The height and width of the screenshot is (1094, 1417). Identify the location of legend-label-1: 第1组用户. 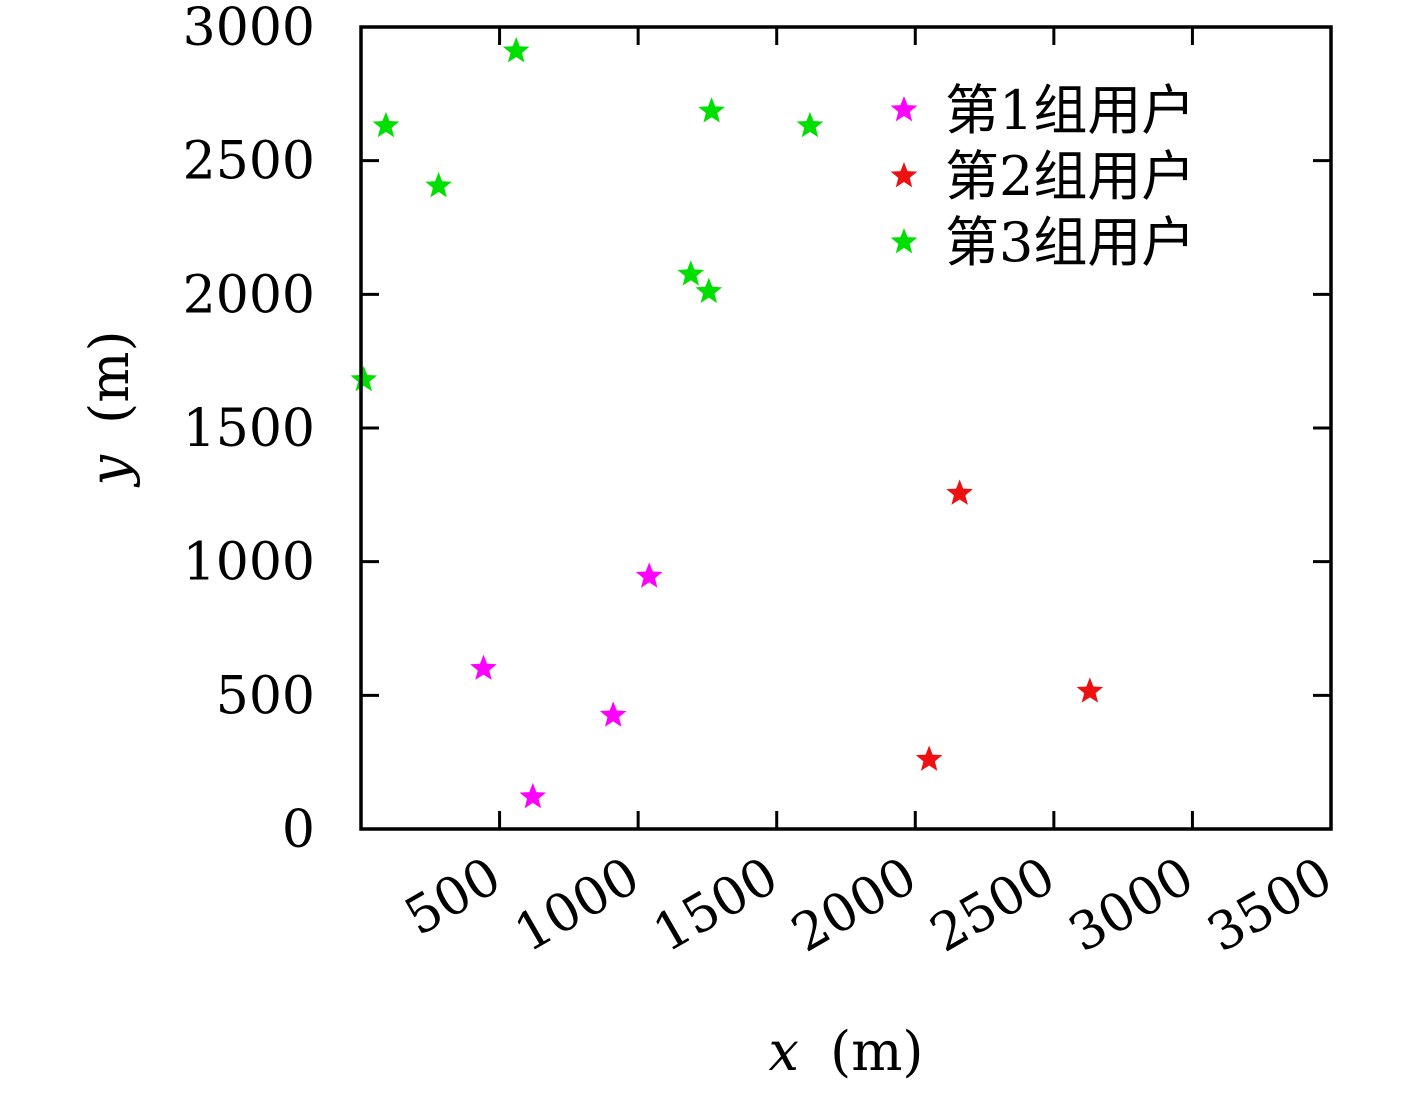
(1070, 110).